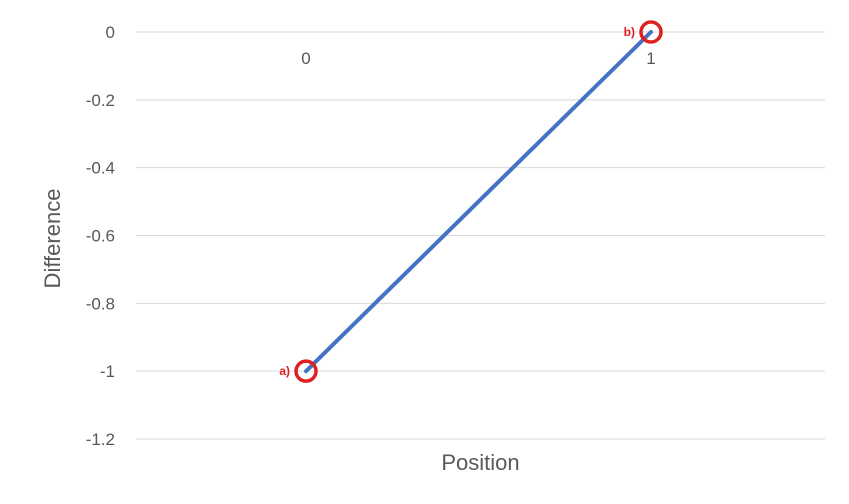  What do you see at coordinates (305, 58) in the screenshot?
I see `x-tick-label: 0` at bounding box center [305, 58].